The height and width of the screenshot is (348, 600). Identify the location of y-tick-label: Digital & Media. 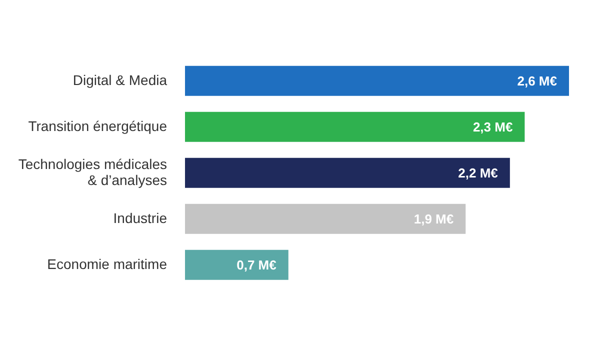
(120, 80).